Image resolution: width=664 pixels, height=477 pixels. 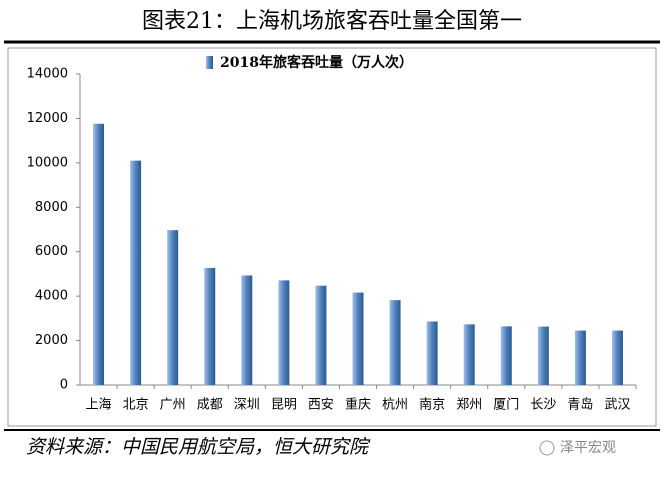 I want to click on y-tick-label: 0, so click(x=64, y=385).